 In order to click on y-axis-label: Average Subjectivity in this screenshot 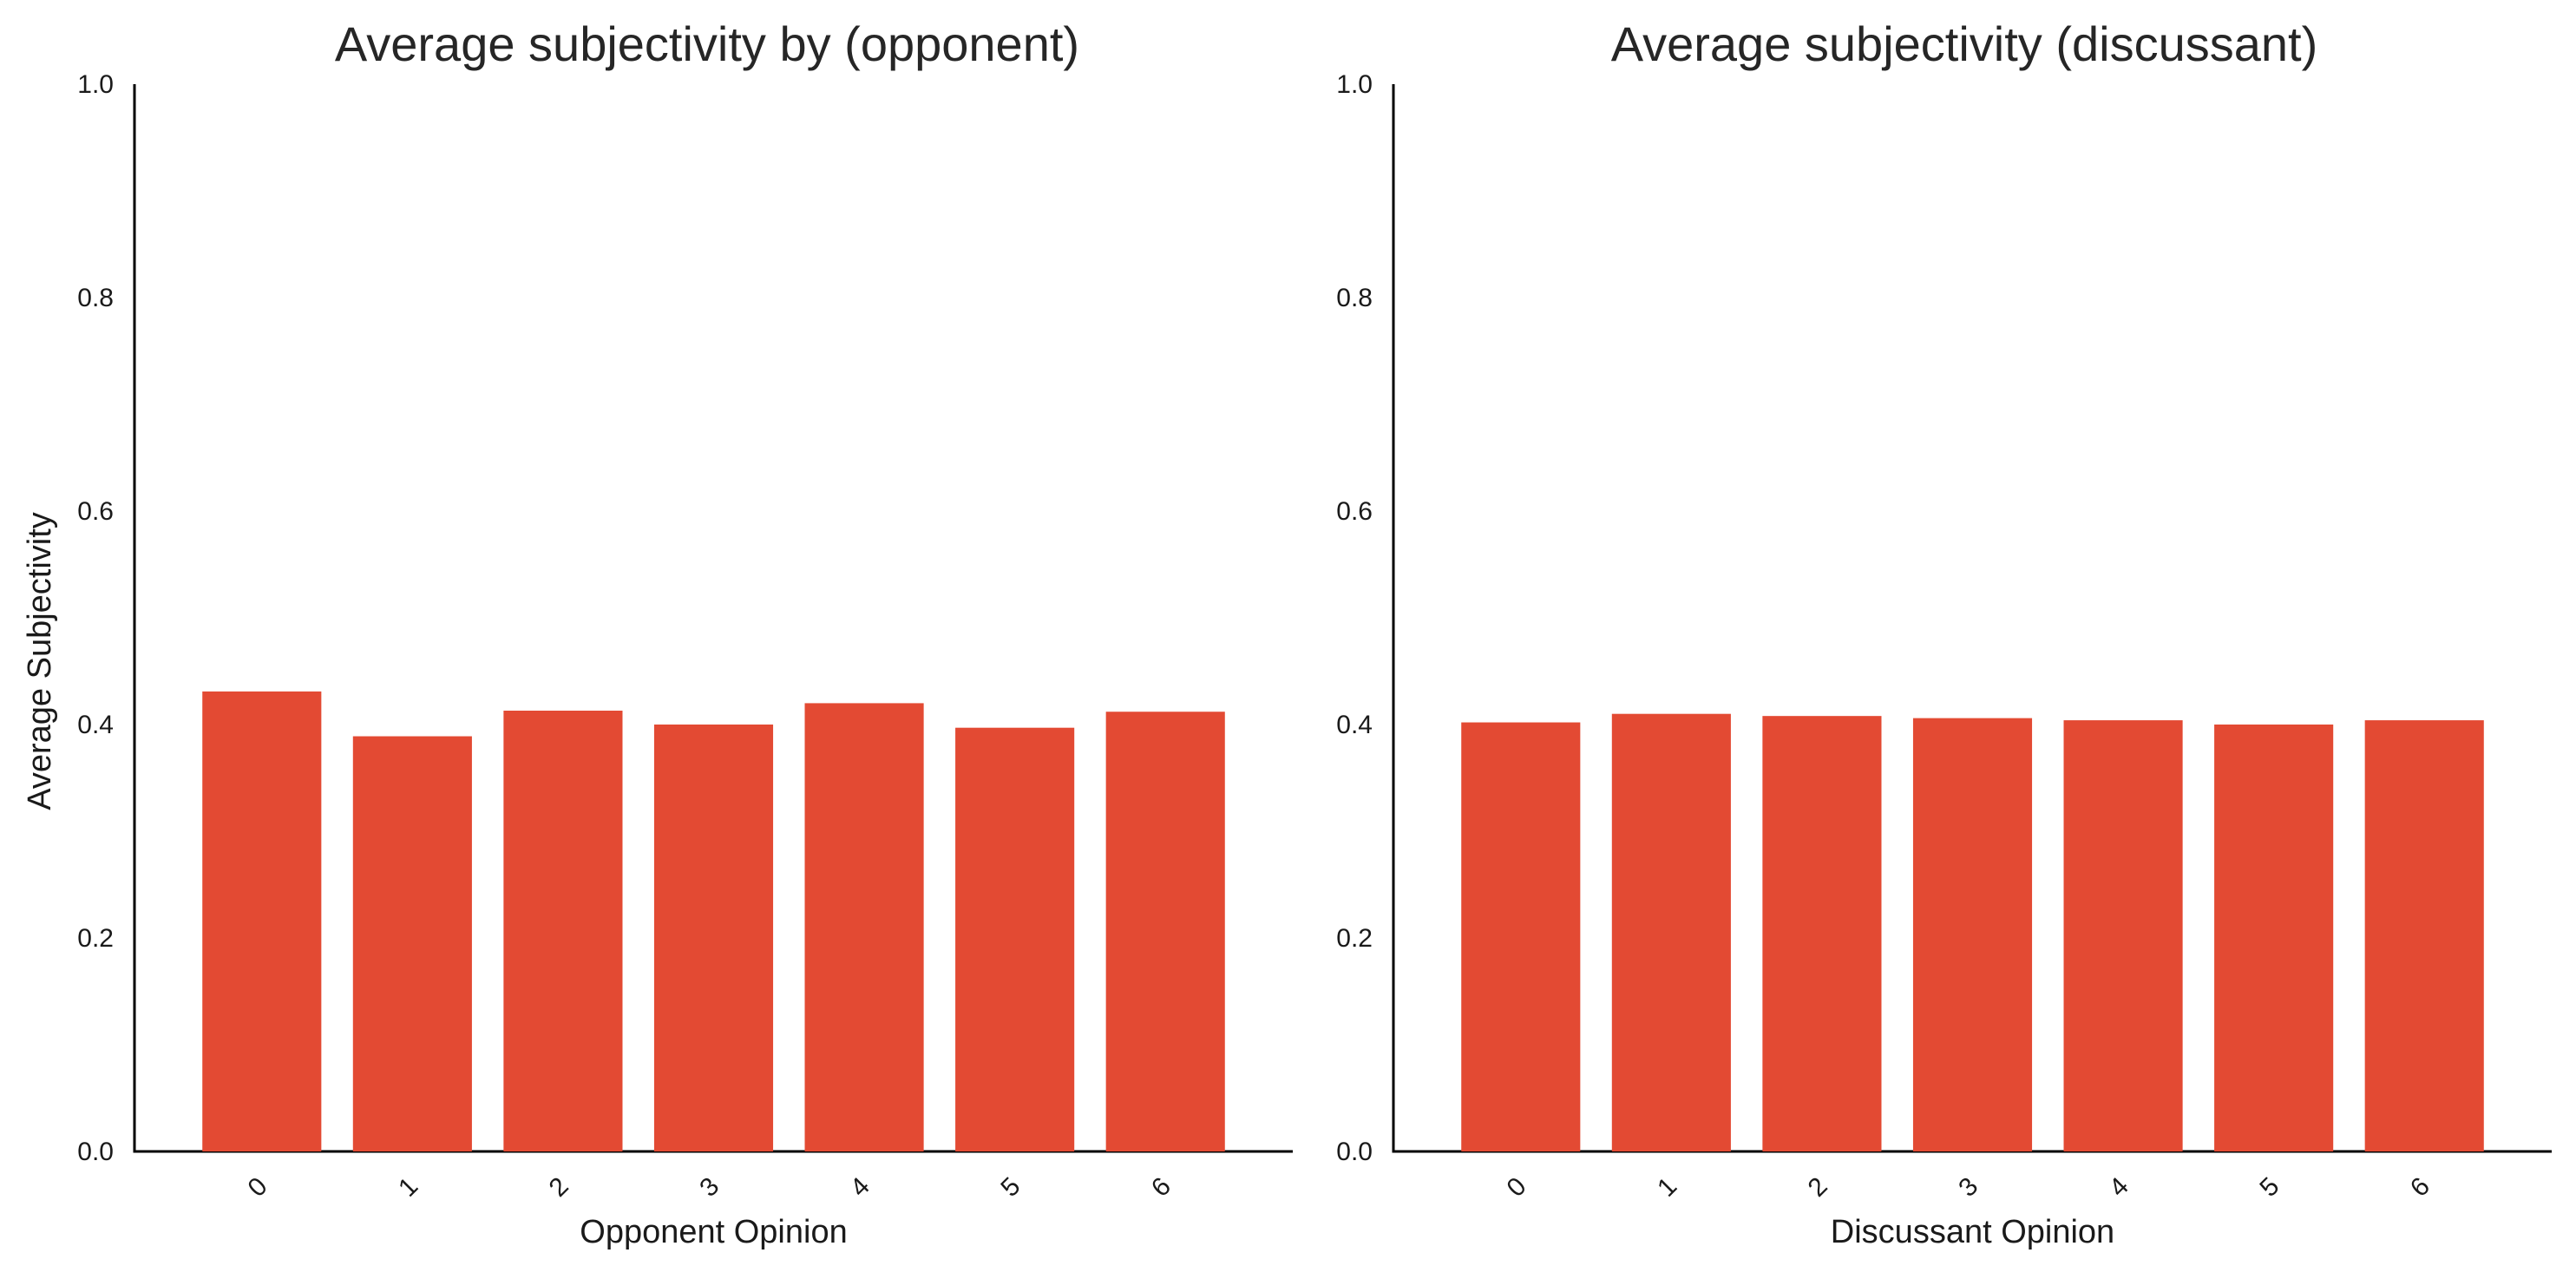, I will do `click(40, 661)`.